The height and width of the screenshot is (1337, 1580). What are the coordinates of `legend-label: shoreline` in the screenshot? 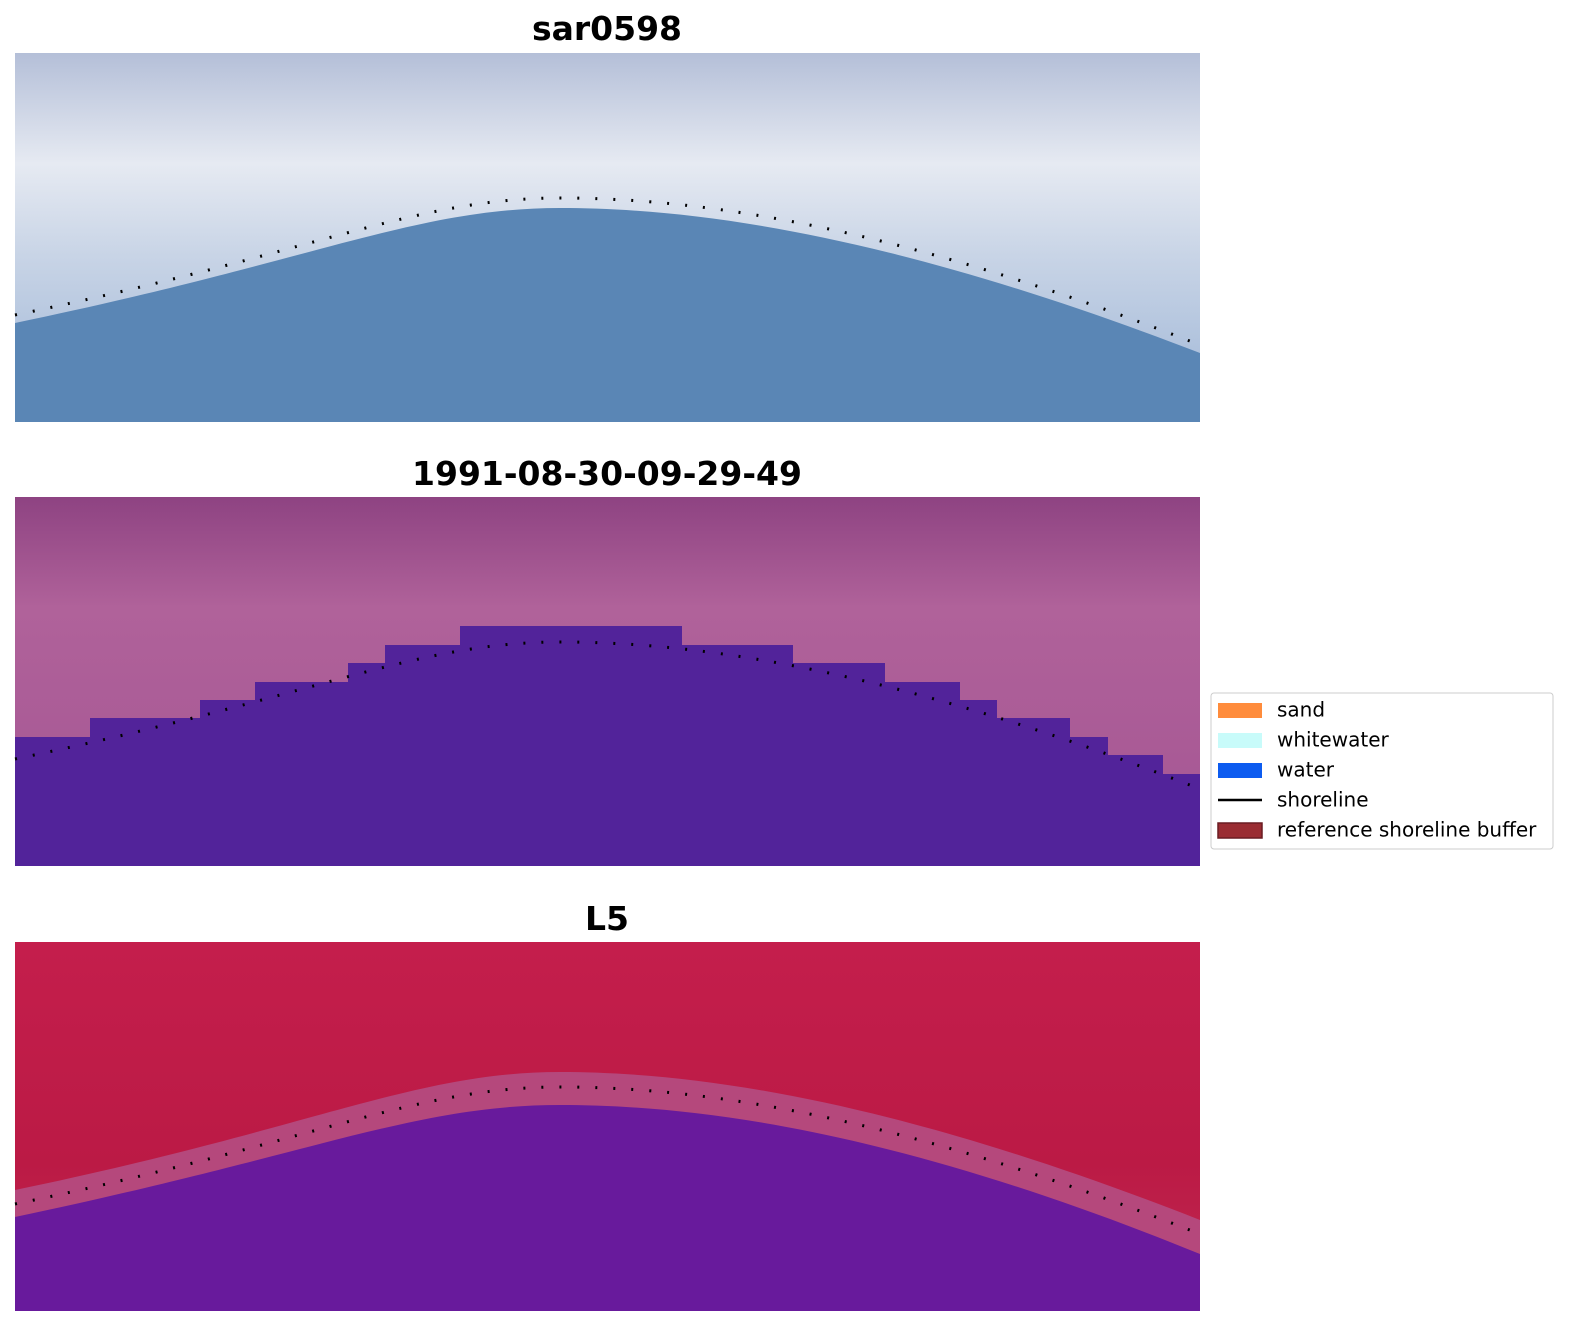 It's located at (1323, 800).